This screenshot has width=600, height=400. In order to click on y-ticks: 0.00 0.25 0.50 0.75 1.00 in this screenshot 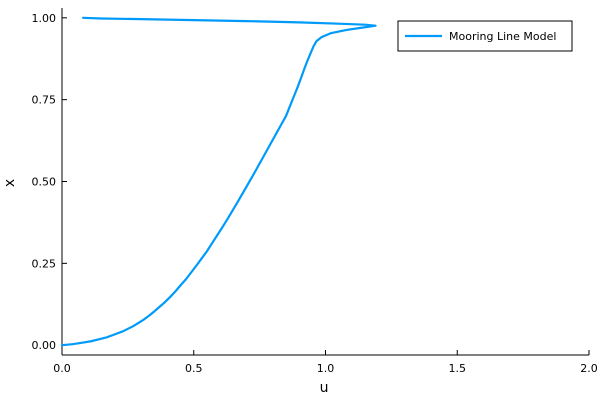, I will do `click(49, 182)`.